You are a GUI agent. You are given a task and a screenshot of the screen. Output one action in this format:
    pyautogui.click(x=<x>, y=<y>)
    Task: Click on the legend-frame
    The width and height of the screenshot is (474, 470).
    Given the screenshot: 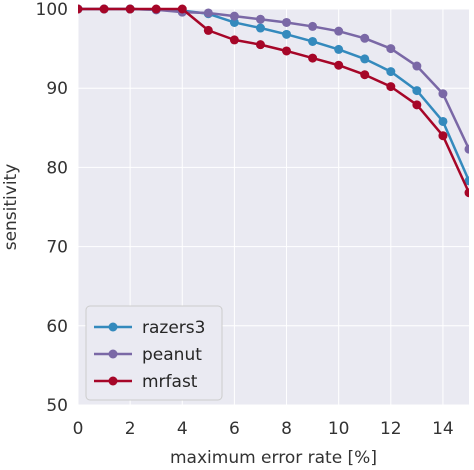 What is the action you would take?
    pyautogui.click(x=154, y=353)
    